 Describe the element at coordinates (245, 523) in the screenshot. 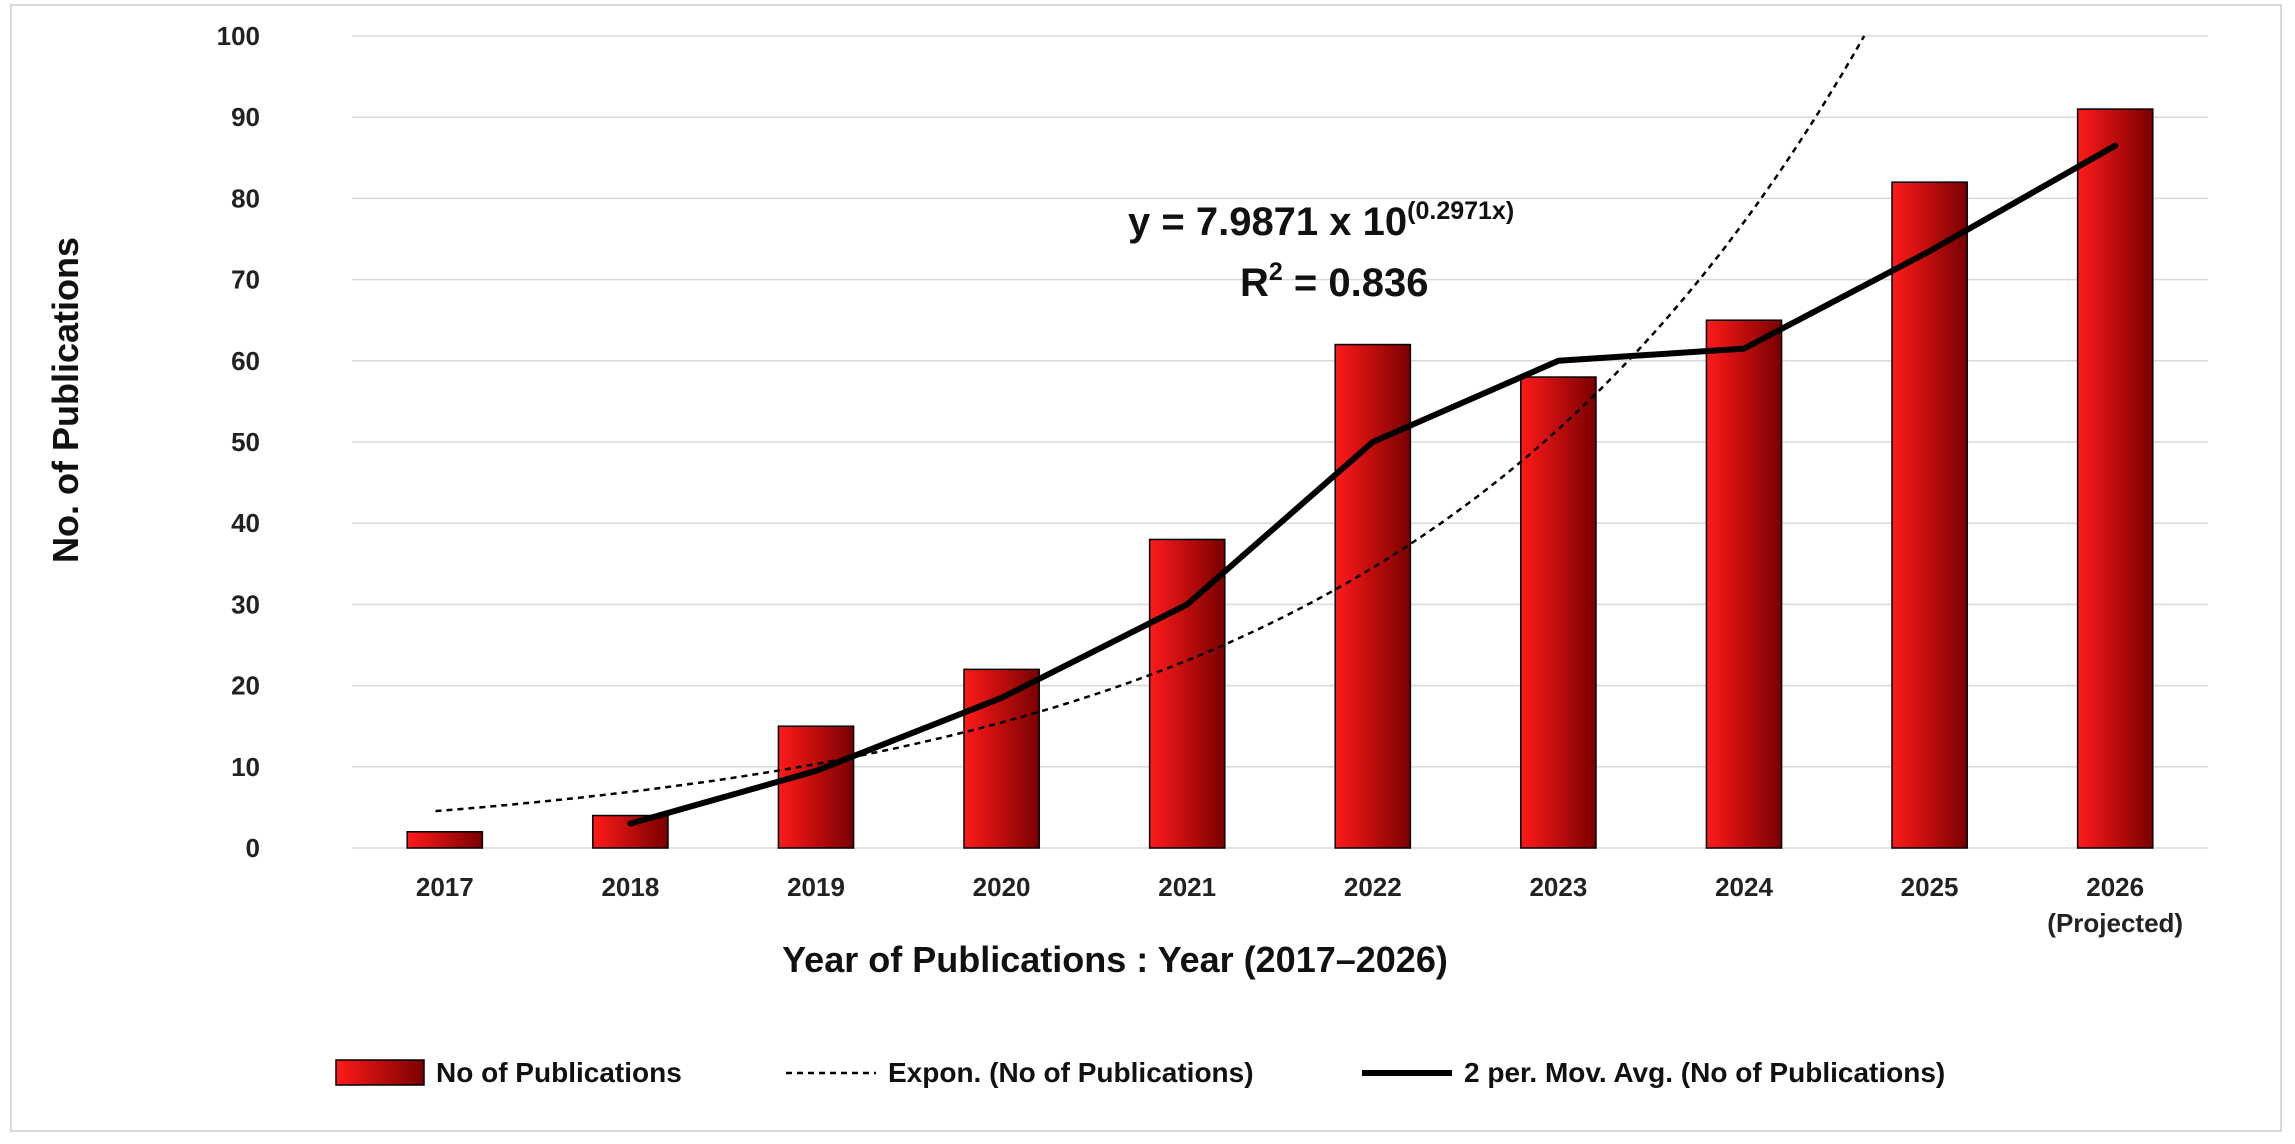

I see `y-tick-40: 40` at that location.